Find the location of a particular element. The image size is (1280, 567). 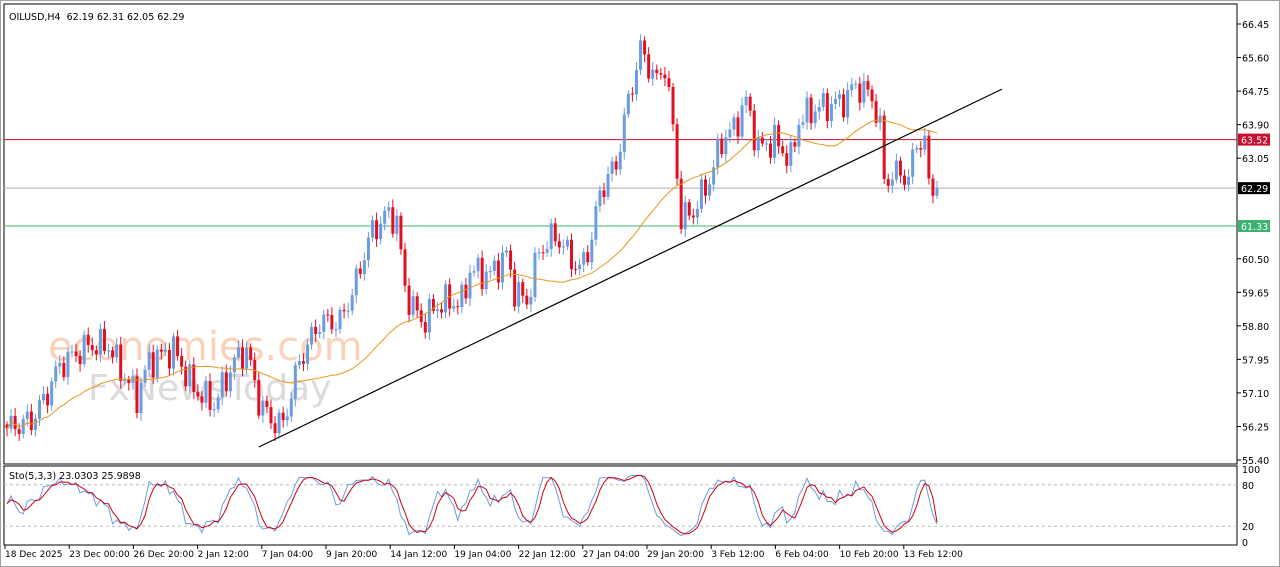

price-tag-support is located at coordinates (1254, 226).